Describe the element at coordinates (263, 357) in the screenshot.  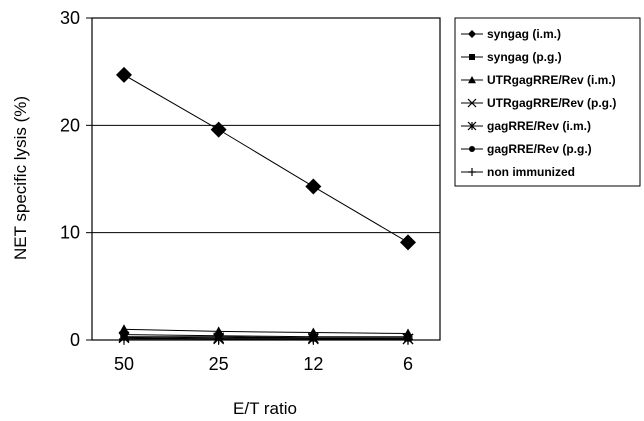
I see `x-axis-ticks: 50 25 12 6` at that location.